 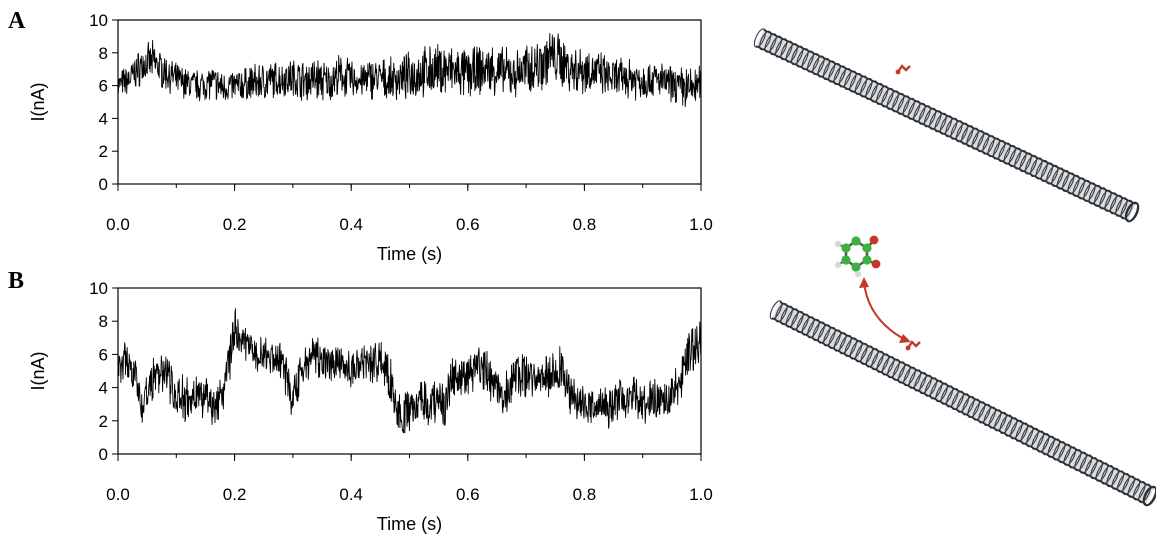 What do you see at coordinates (38, 101) in the screenshot?
I see `y-axis-title: I(nA)` at bounding box center [38, 101].